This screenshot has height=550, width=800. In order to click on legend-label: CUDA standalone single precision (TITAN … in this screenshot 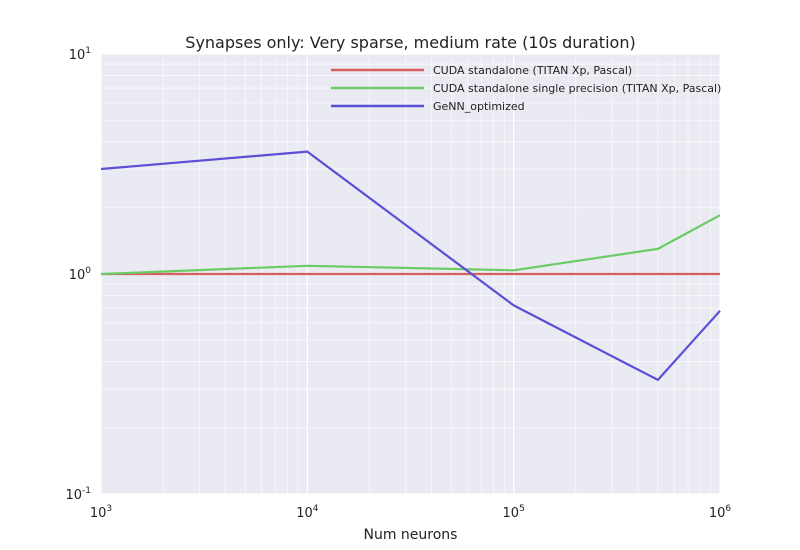, I will do `click(577, 88)`.